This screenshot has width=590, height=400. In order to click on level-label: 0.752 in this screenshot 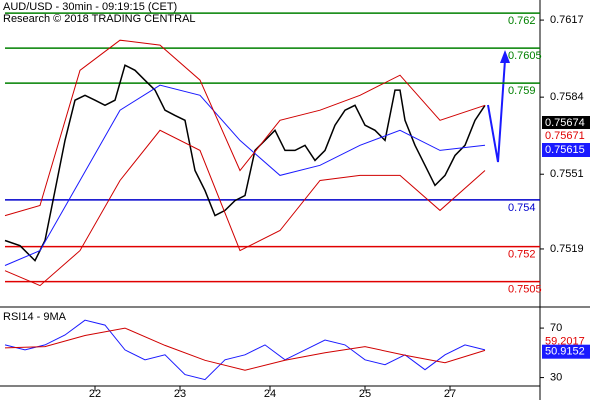, I will do `click(522, 255)`.